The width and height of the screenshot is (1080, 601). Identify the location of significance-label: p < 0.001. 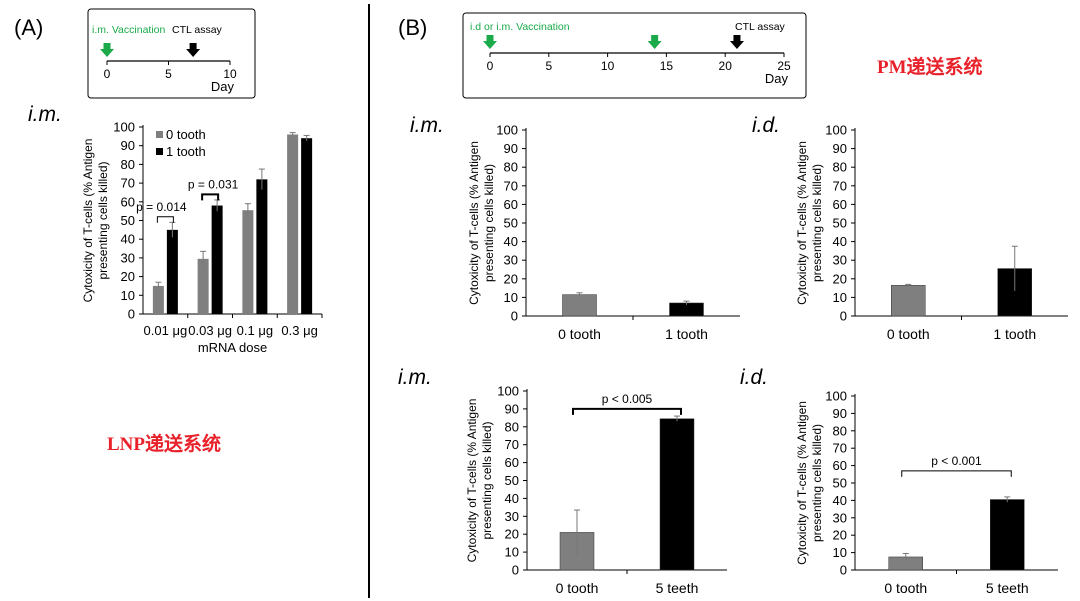
(956, 461).